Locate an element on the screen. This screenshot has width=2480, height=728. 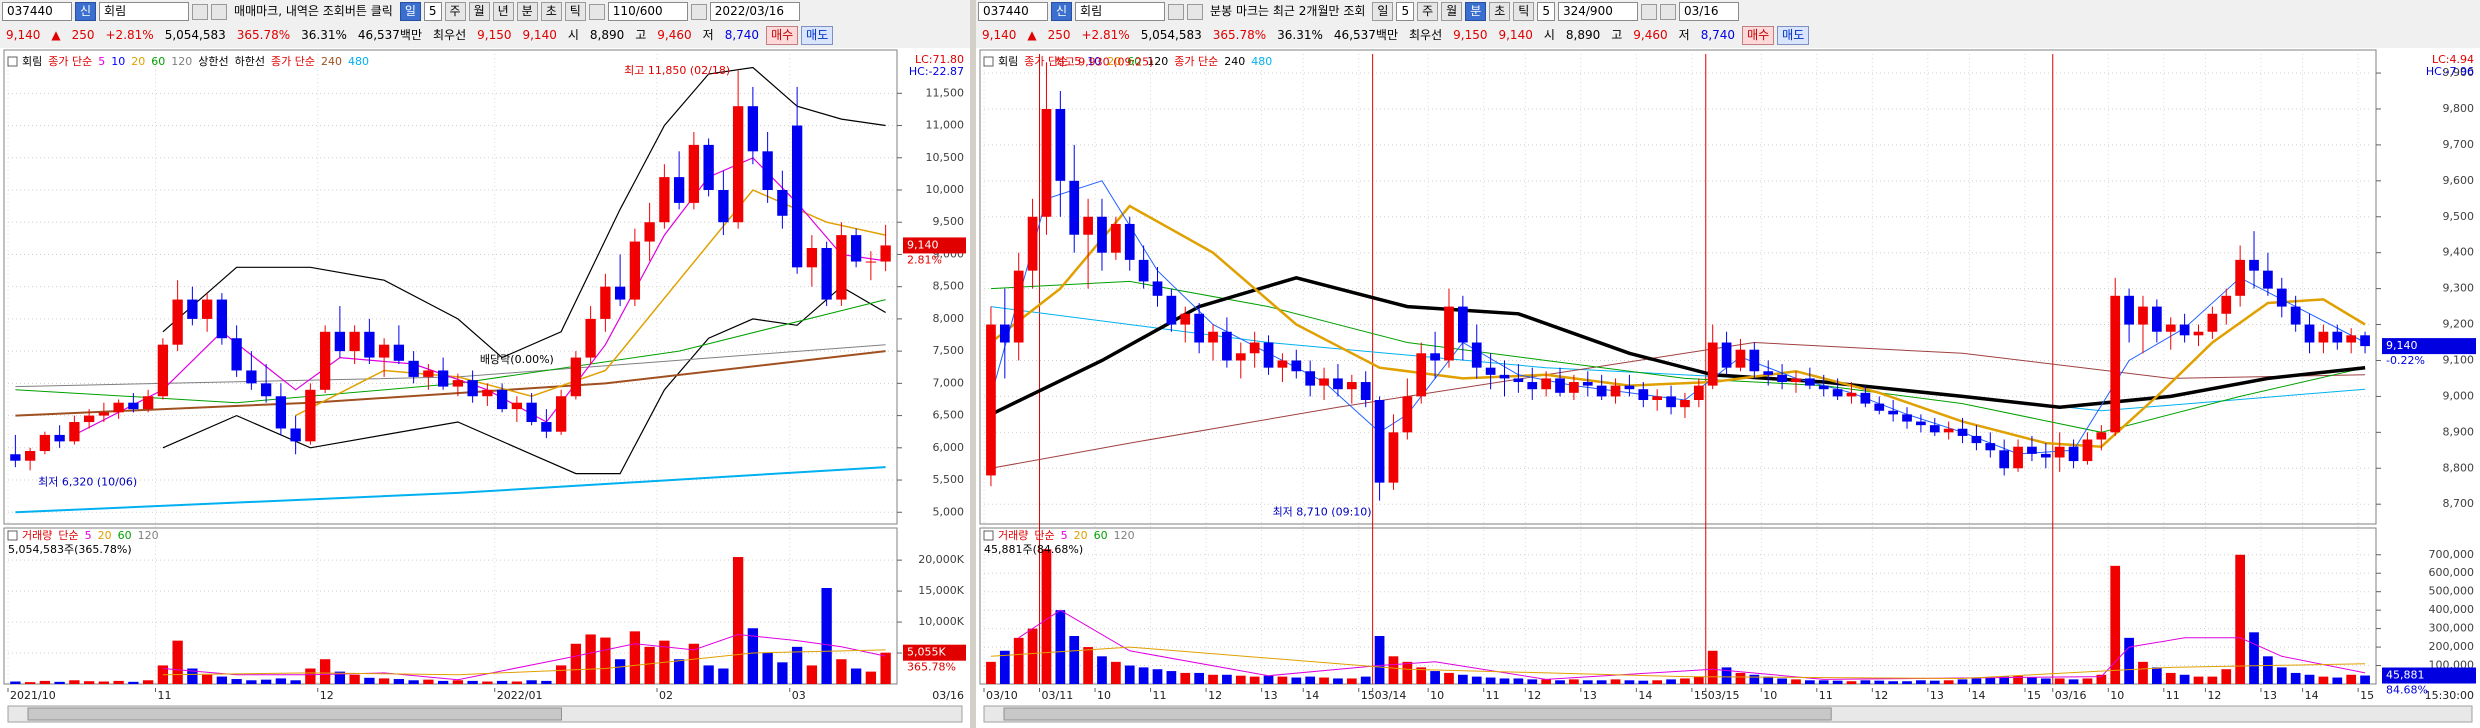
y-tick-label: 8,700 is located at coordinates (2459, 503).